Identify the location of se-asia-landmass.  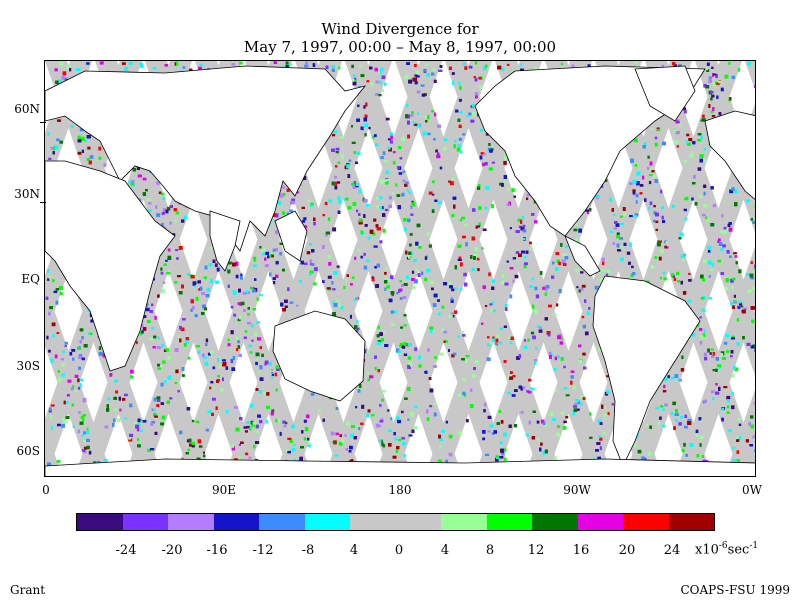
(291, 236).